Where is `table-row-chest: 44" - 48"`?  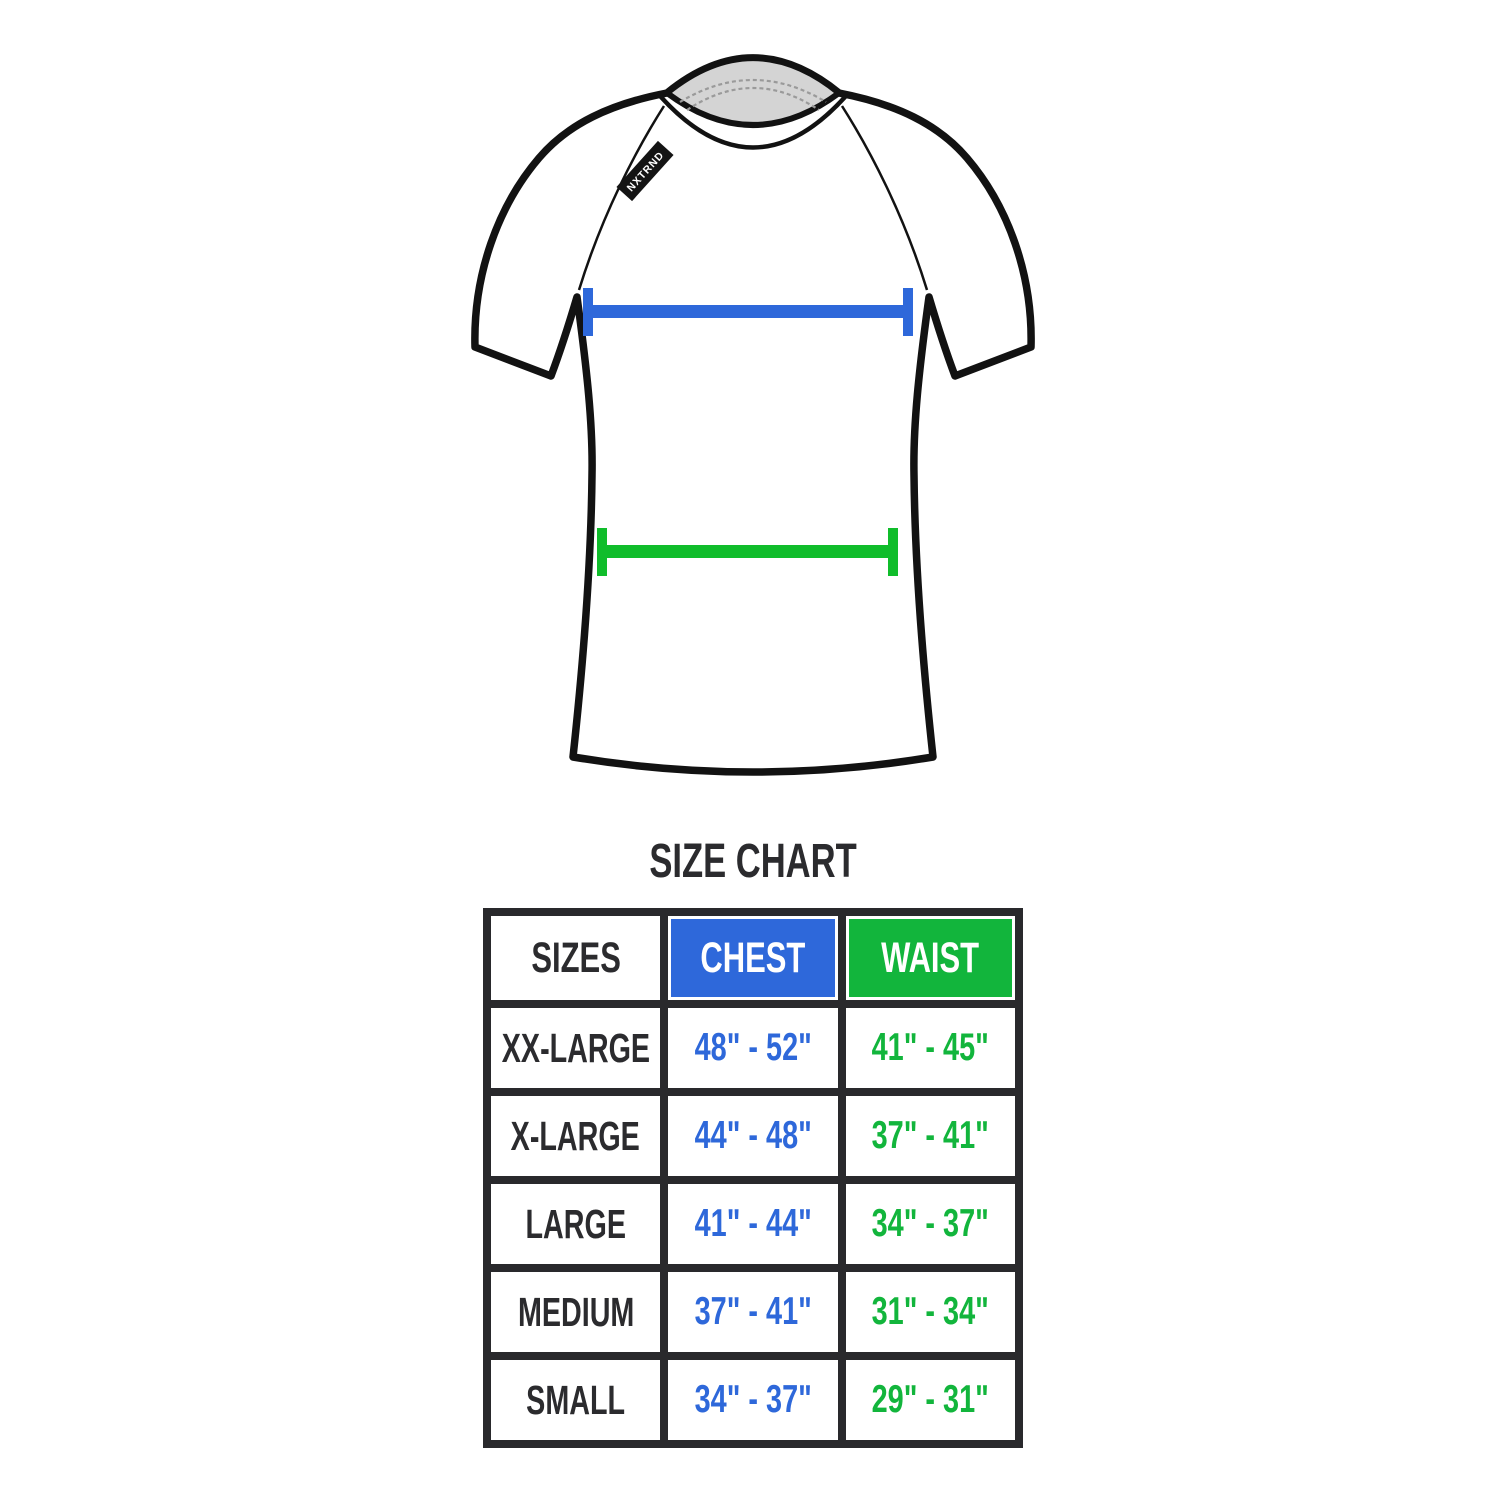
table-row-chest: 44" - 48" is located at coordinates (753, 1136).